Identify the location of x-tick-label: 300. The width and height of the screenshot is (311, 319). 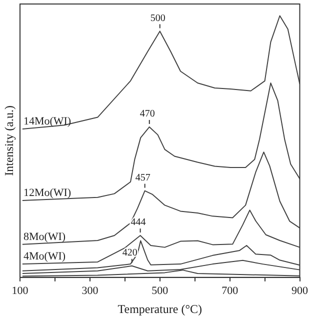
(90, 290).